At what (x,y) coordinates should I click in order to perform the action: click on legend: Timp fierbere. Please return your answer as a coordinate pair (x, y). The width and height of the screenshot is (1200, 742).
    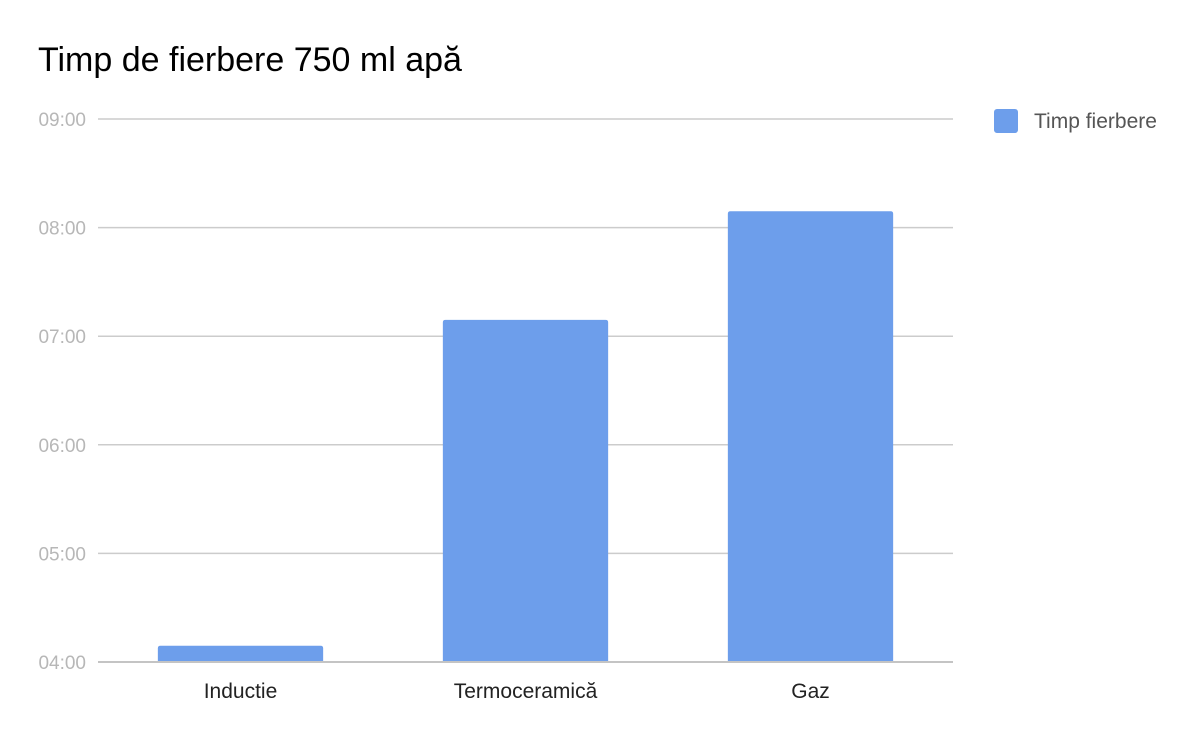
    Looking at the image, I should click on (1075, 121).